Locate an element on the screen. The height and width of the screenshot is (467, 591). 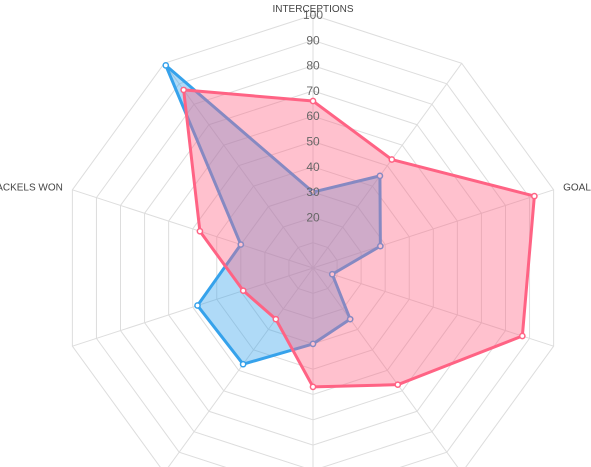
tick-label: 100 is located at coordinates (313, 15).